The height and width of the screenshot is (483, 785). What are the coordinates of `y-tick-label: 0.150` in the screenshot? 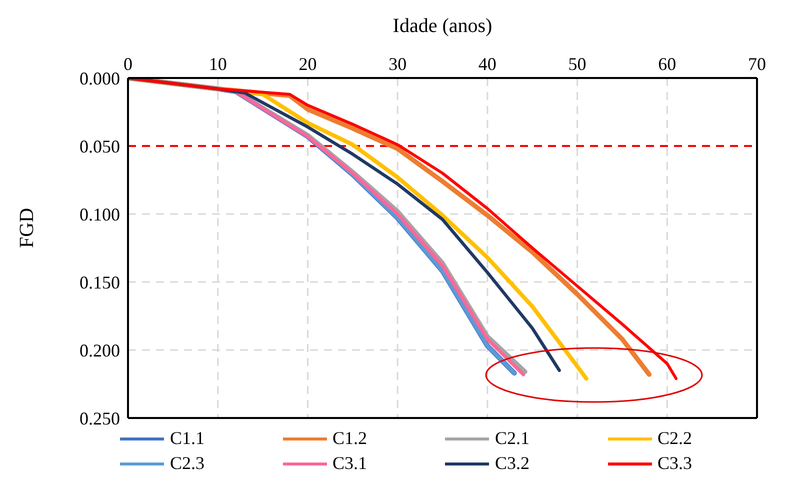 It's located at (100, 282).